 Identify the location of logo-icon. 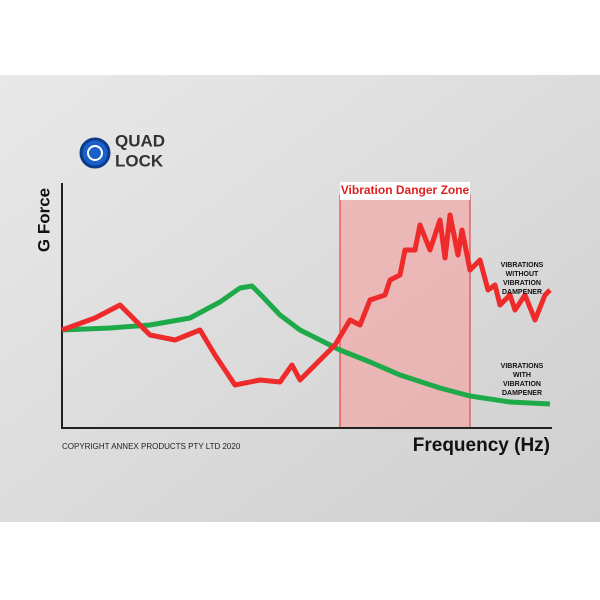
(95, 153).